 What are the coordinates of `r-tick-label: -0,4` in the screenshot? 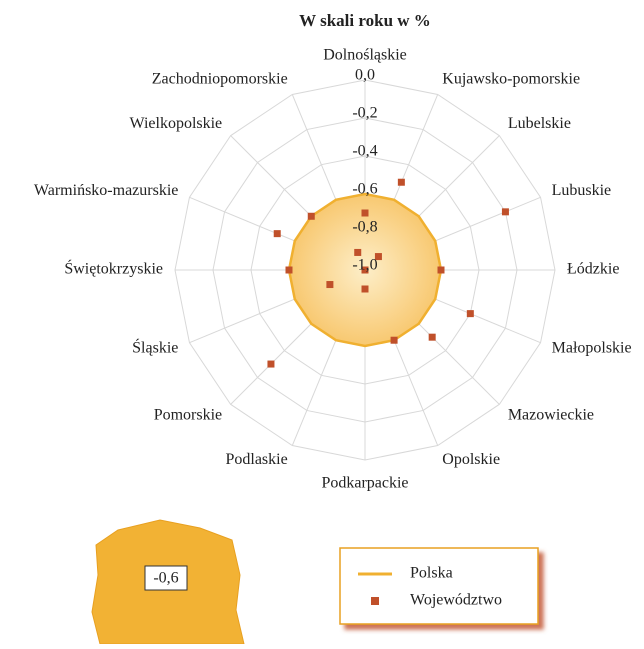 It's located at (364, 151).